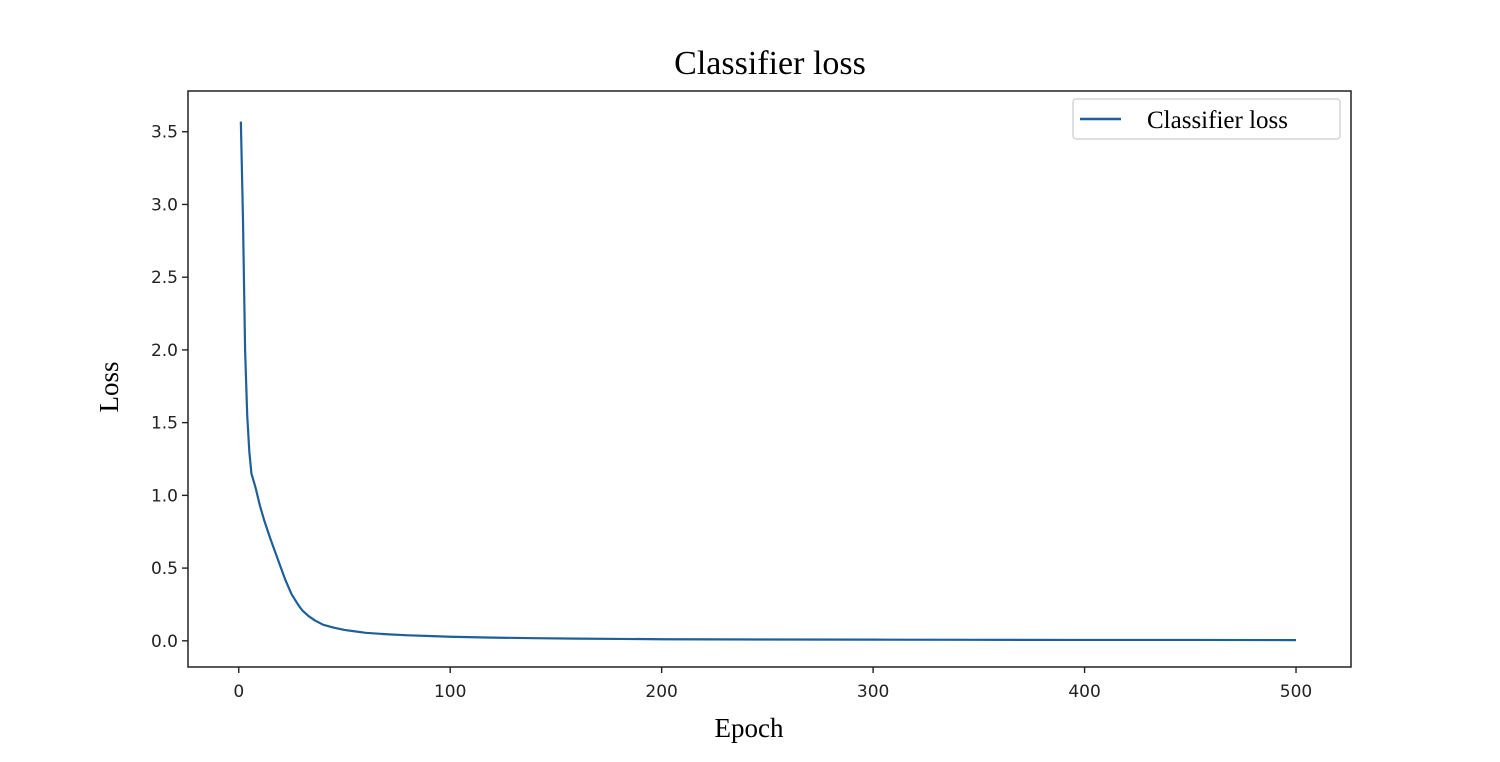  What do you see at coordinates (772, 684) in the screenshot?
I see `x-axis-ticks: 0 100 200 300 400 500` at bounding box center [772, 684].